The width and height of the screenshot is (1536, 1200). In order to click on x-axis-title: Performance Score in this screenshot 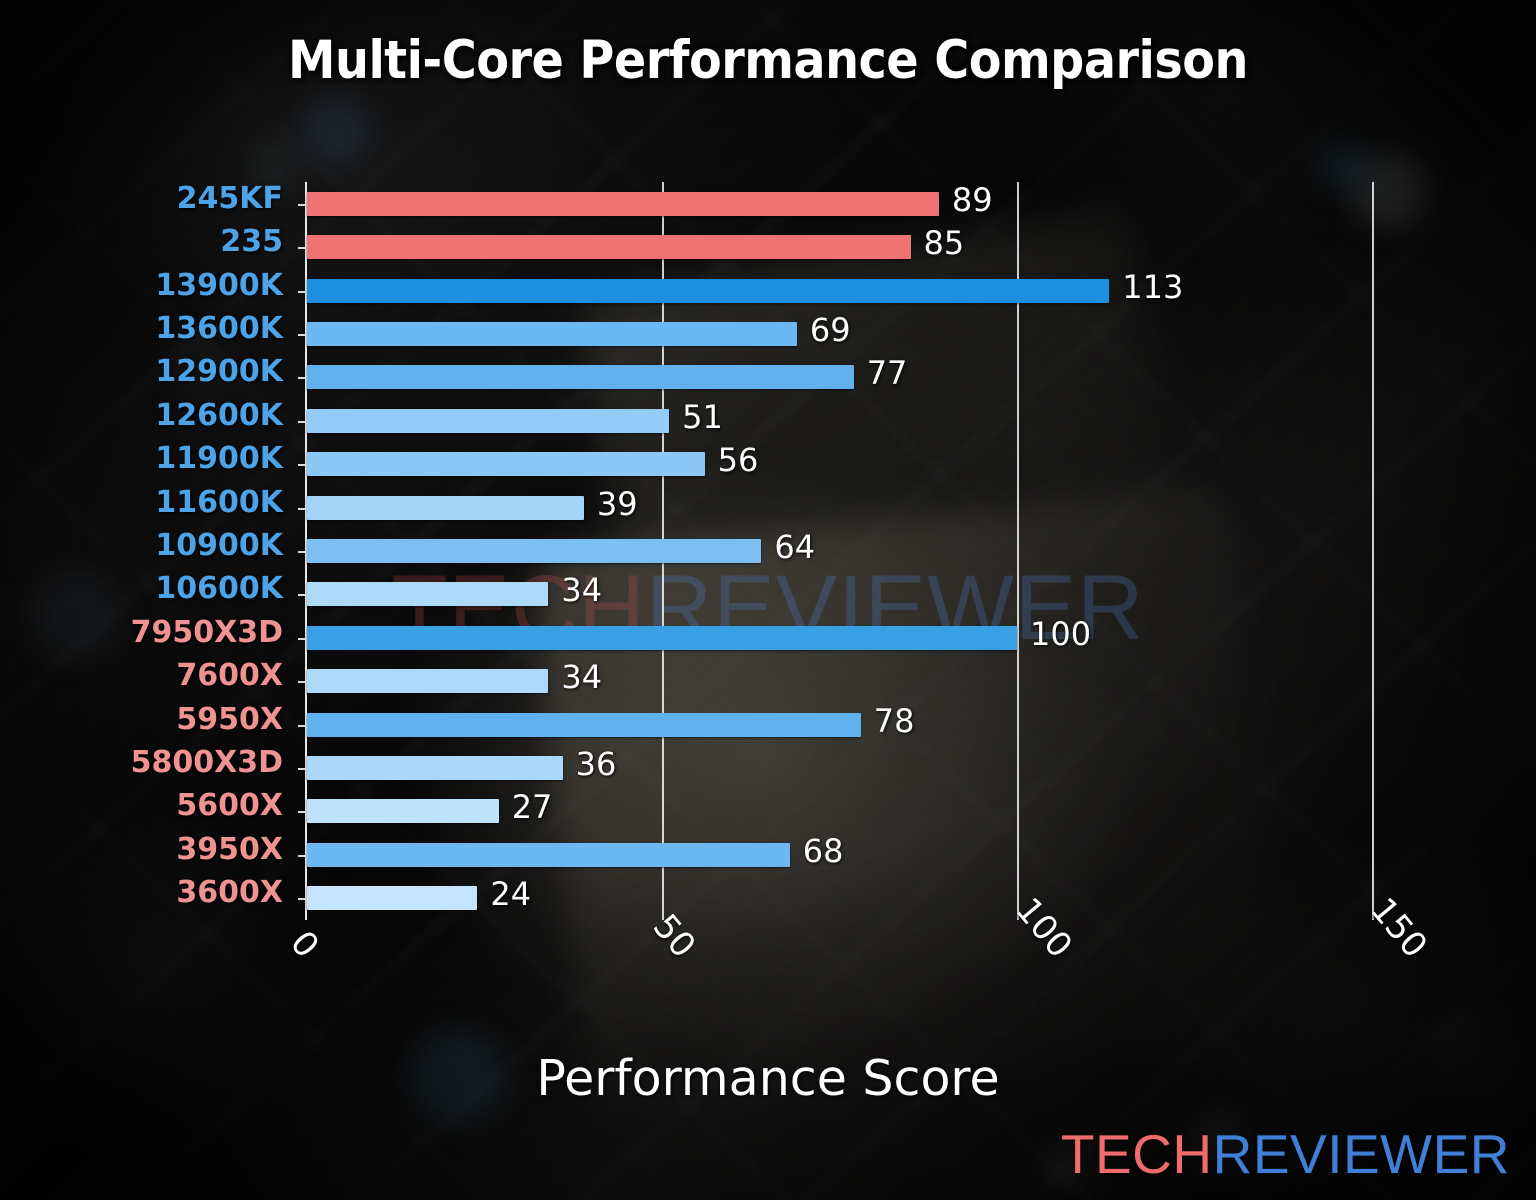, I will do `click(768, 1078)`.